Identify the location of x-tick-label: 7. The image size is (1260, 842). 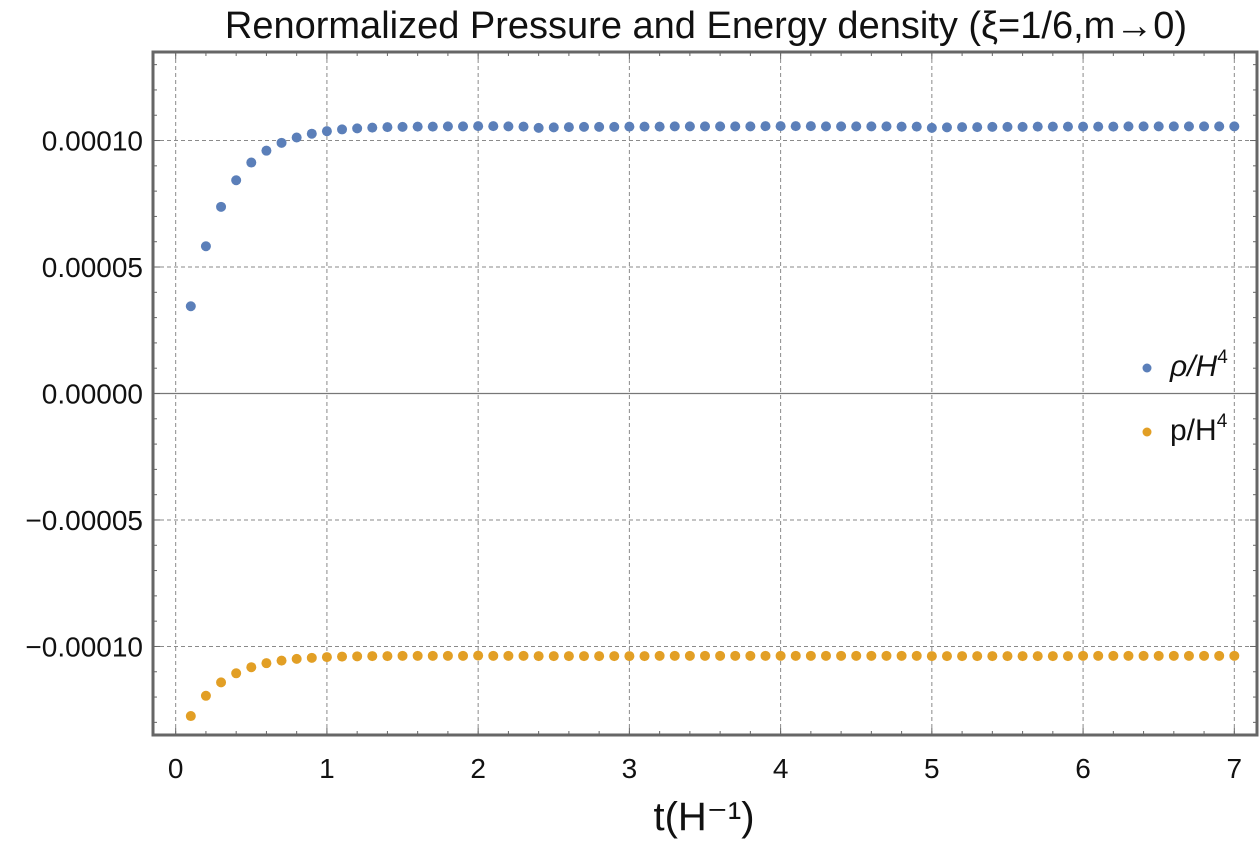
(1235, 768).